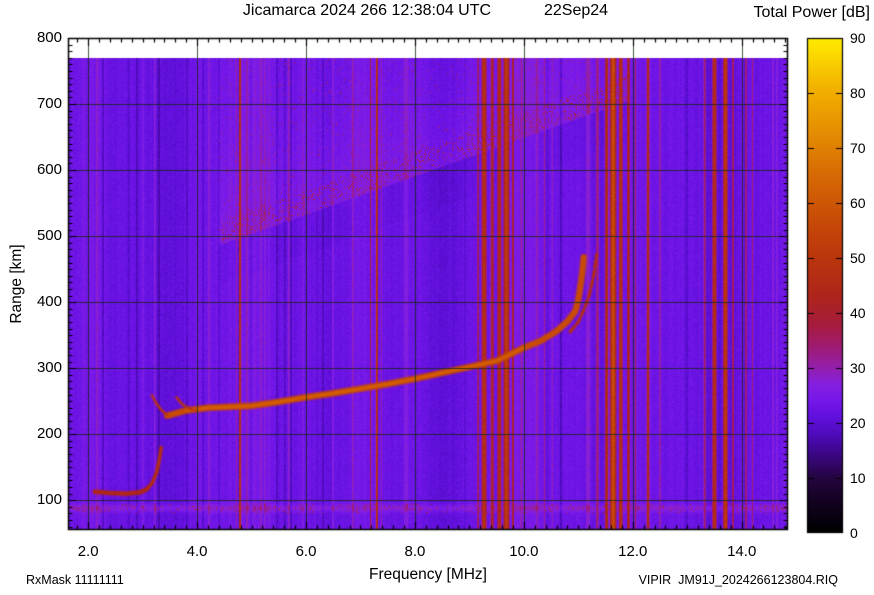 The width and height of the screenshot is (874, 595). I want to click on colorbar-tick-label: 30, so click(858, 368).